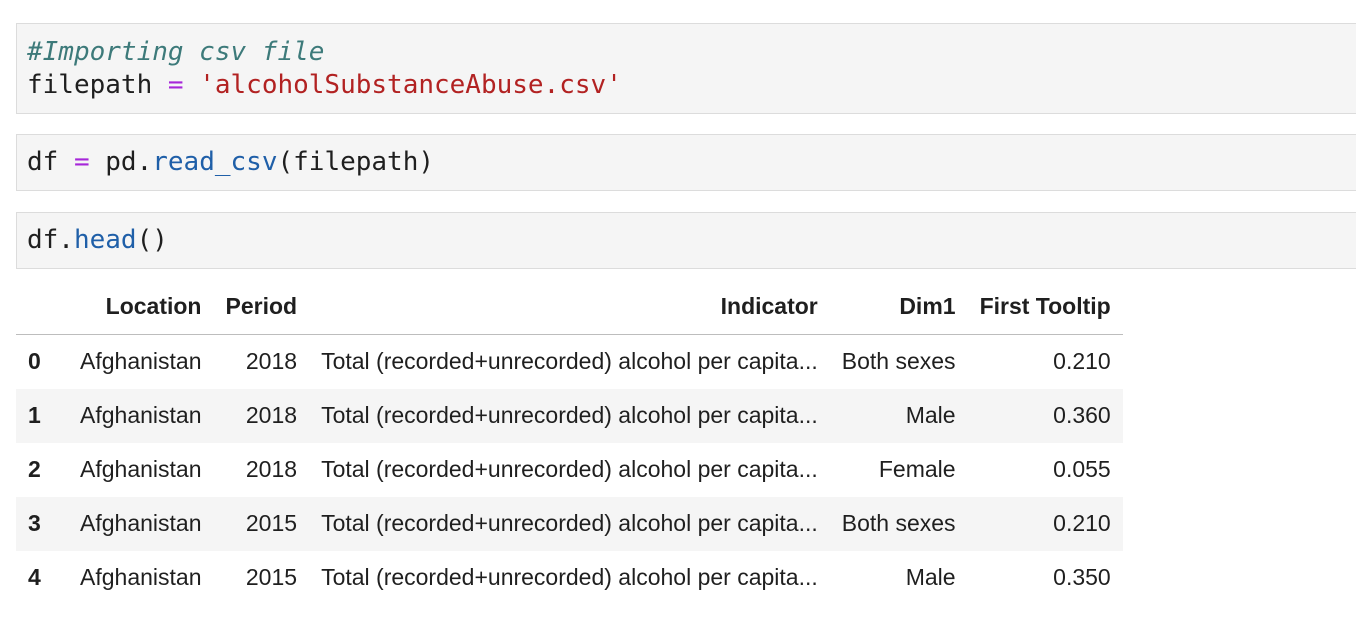 This screenshot has width=1356, height=626. What do you see at coordinates (691, 85) in the screenshot?
I see `code-line: filepath = 'alcoholSubstanceAbuse.csv'` at bounding box center [691, 85].